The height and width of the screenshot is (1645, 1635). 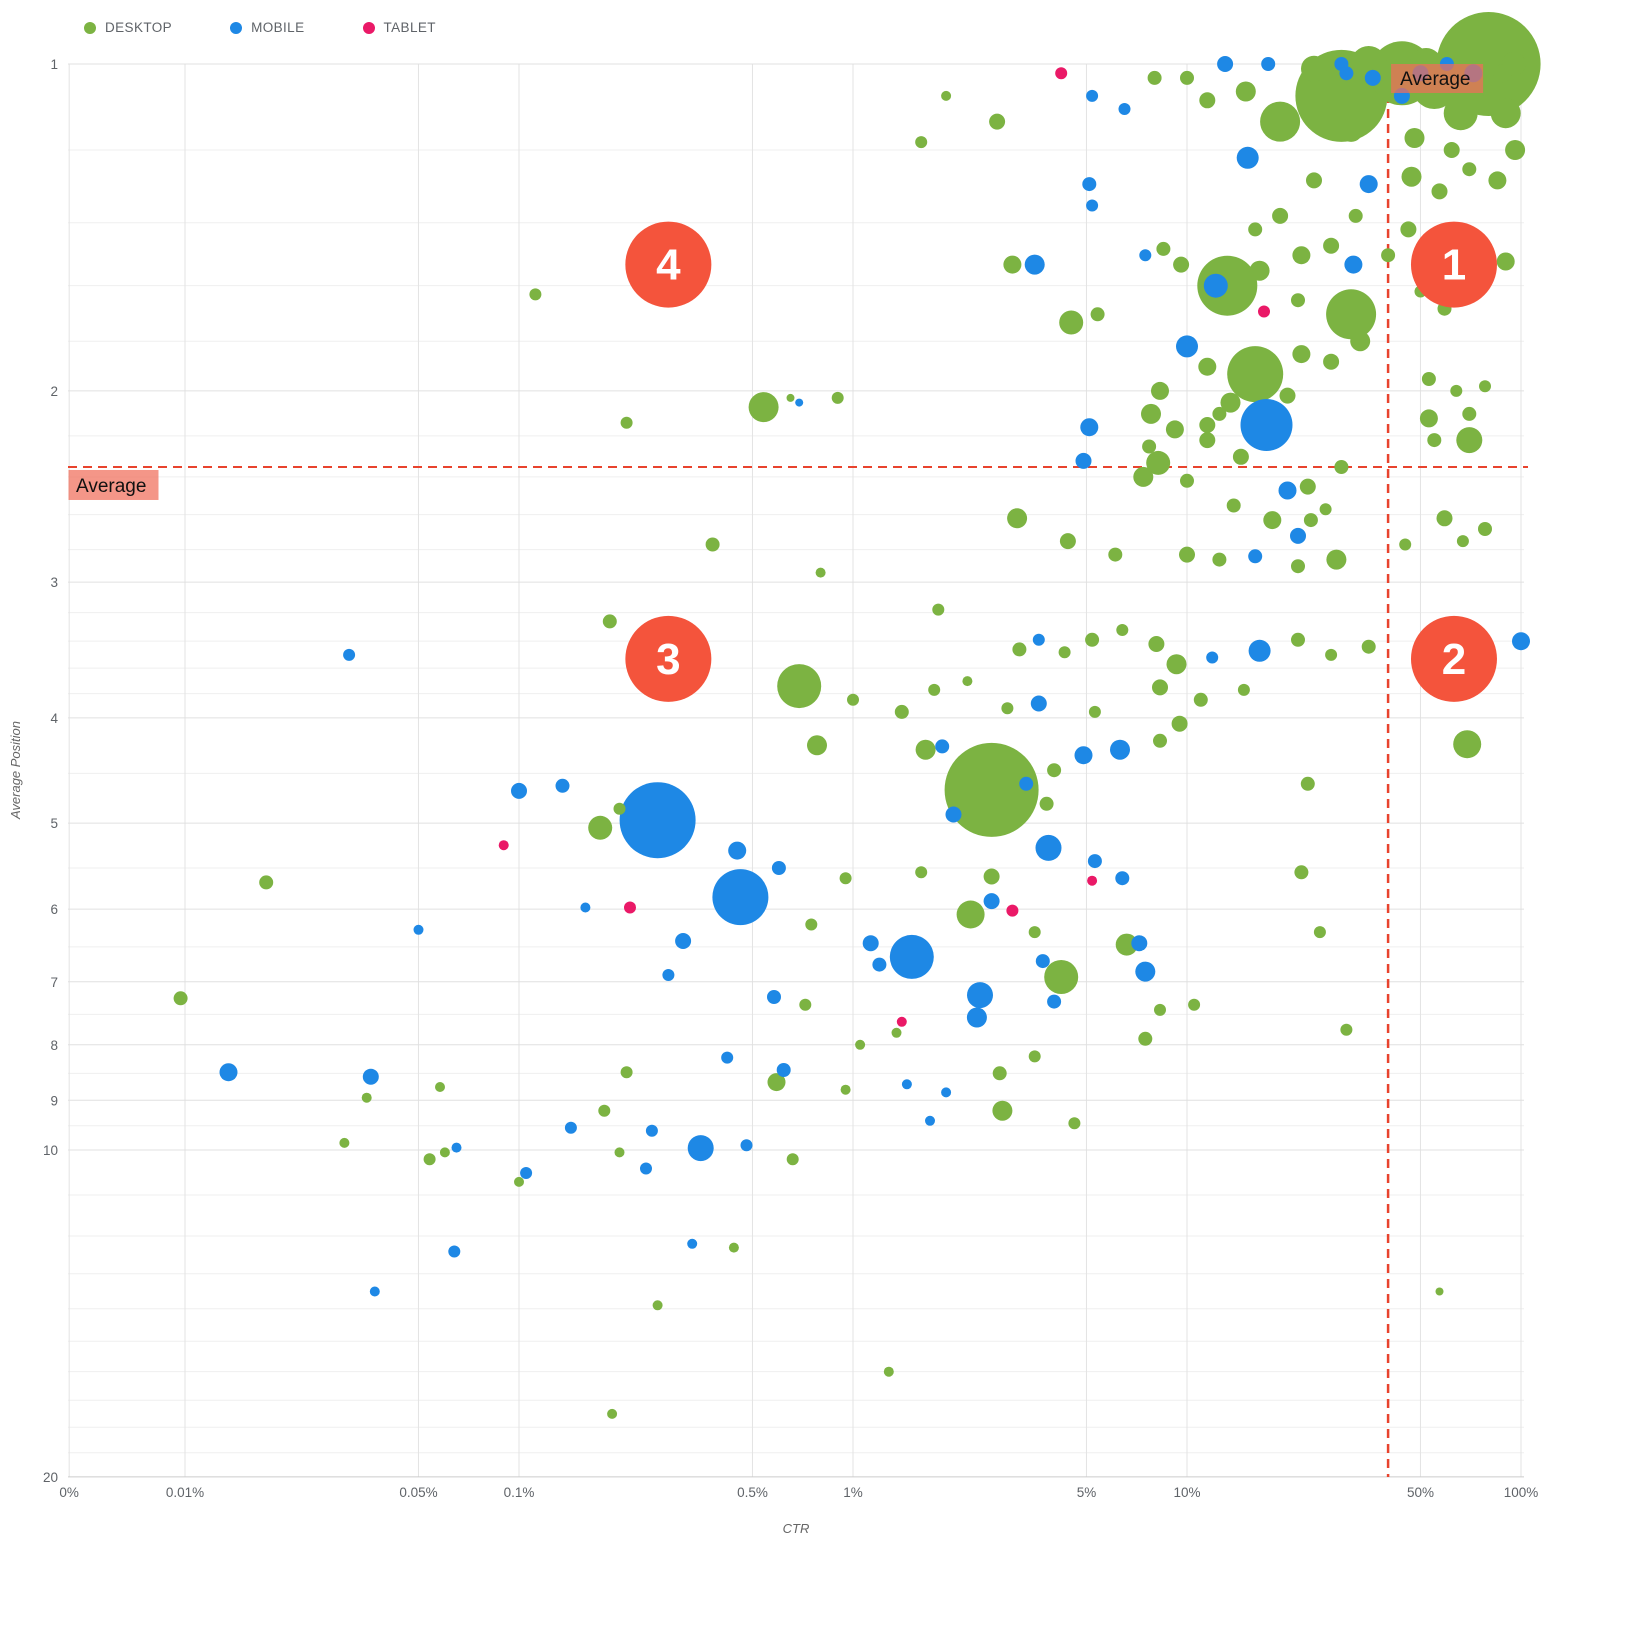 What do you see at coordinates (267, 27) in the screenshot?
I see `legend-item-mobile: MOBILE` at bounding box center [267, 27].